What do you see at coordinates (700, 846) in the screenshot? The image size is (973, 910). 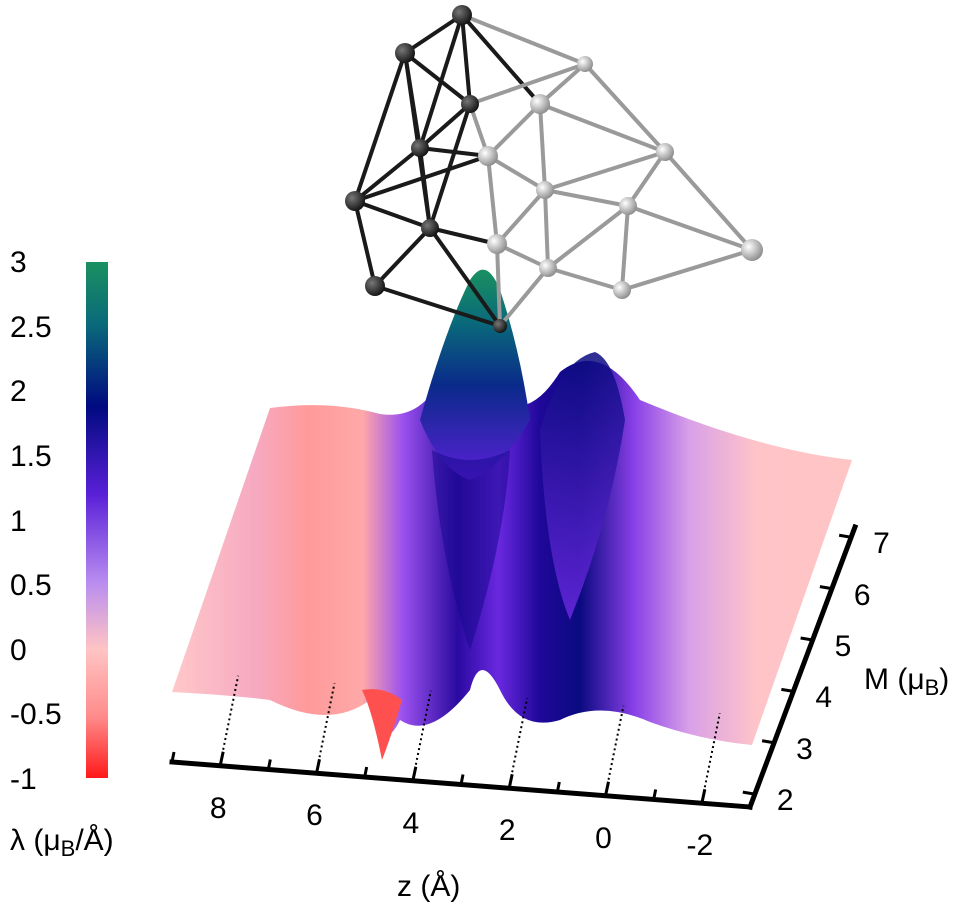 I see `z-tick-label: -2` at bounding box center [700, 846].